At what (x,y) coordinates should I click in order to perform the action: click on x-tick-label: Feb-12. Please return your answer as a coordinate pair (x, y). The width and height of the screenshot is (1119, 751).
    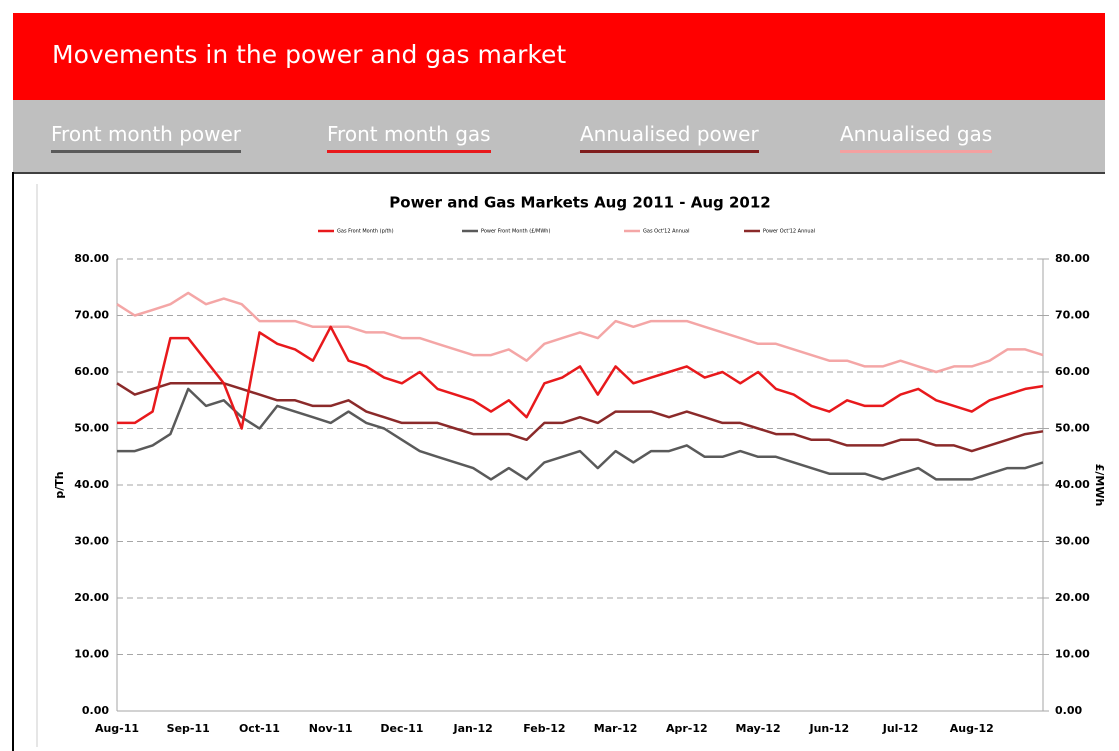
    Looking at the image, I should click on (544, 728).